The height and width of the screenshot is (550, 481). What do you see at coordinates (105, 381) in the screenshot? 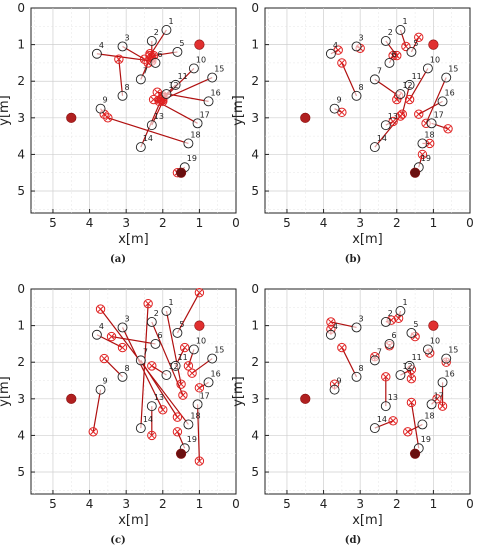
I see `node-label: 9` at bounding box center [105, 381].